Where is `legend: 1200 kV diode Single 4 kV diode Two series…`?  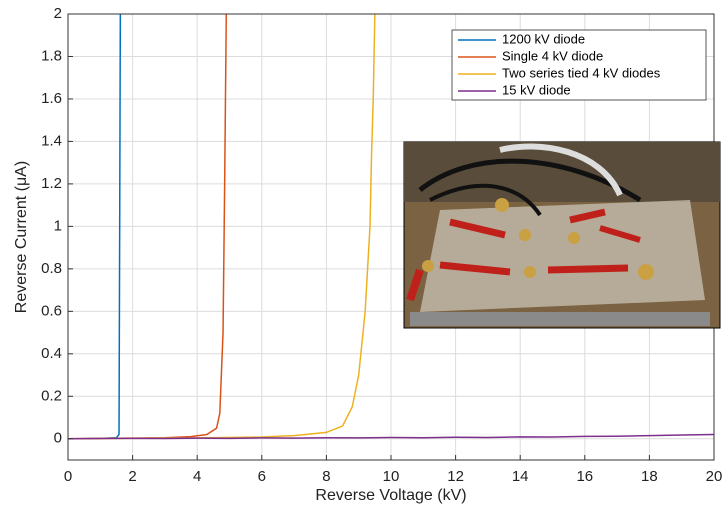 legend: 1200 kV diode Single 4 kV diode Two series… is located at coordinates (579, 65).